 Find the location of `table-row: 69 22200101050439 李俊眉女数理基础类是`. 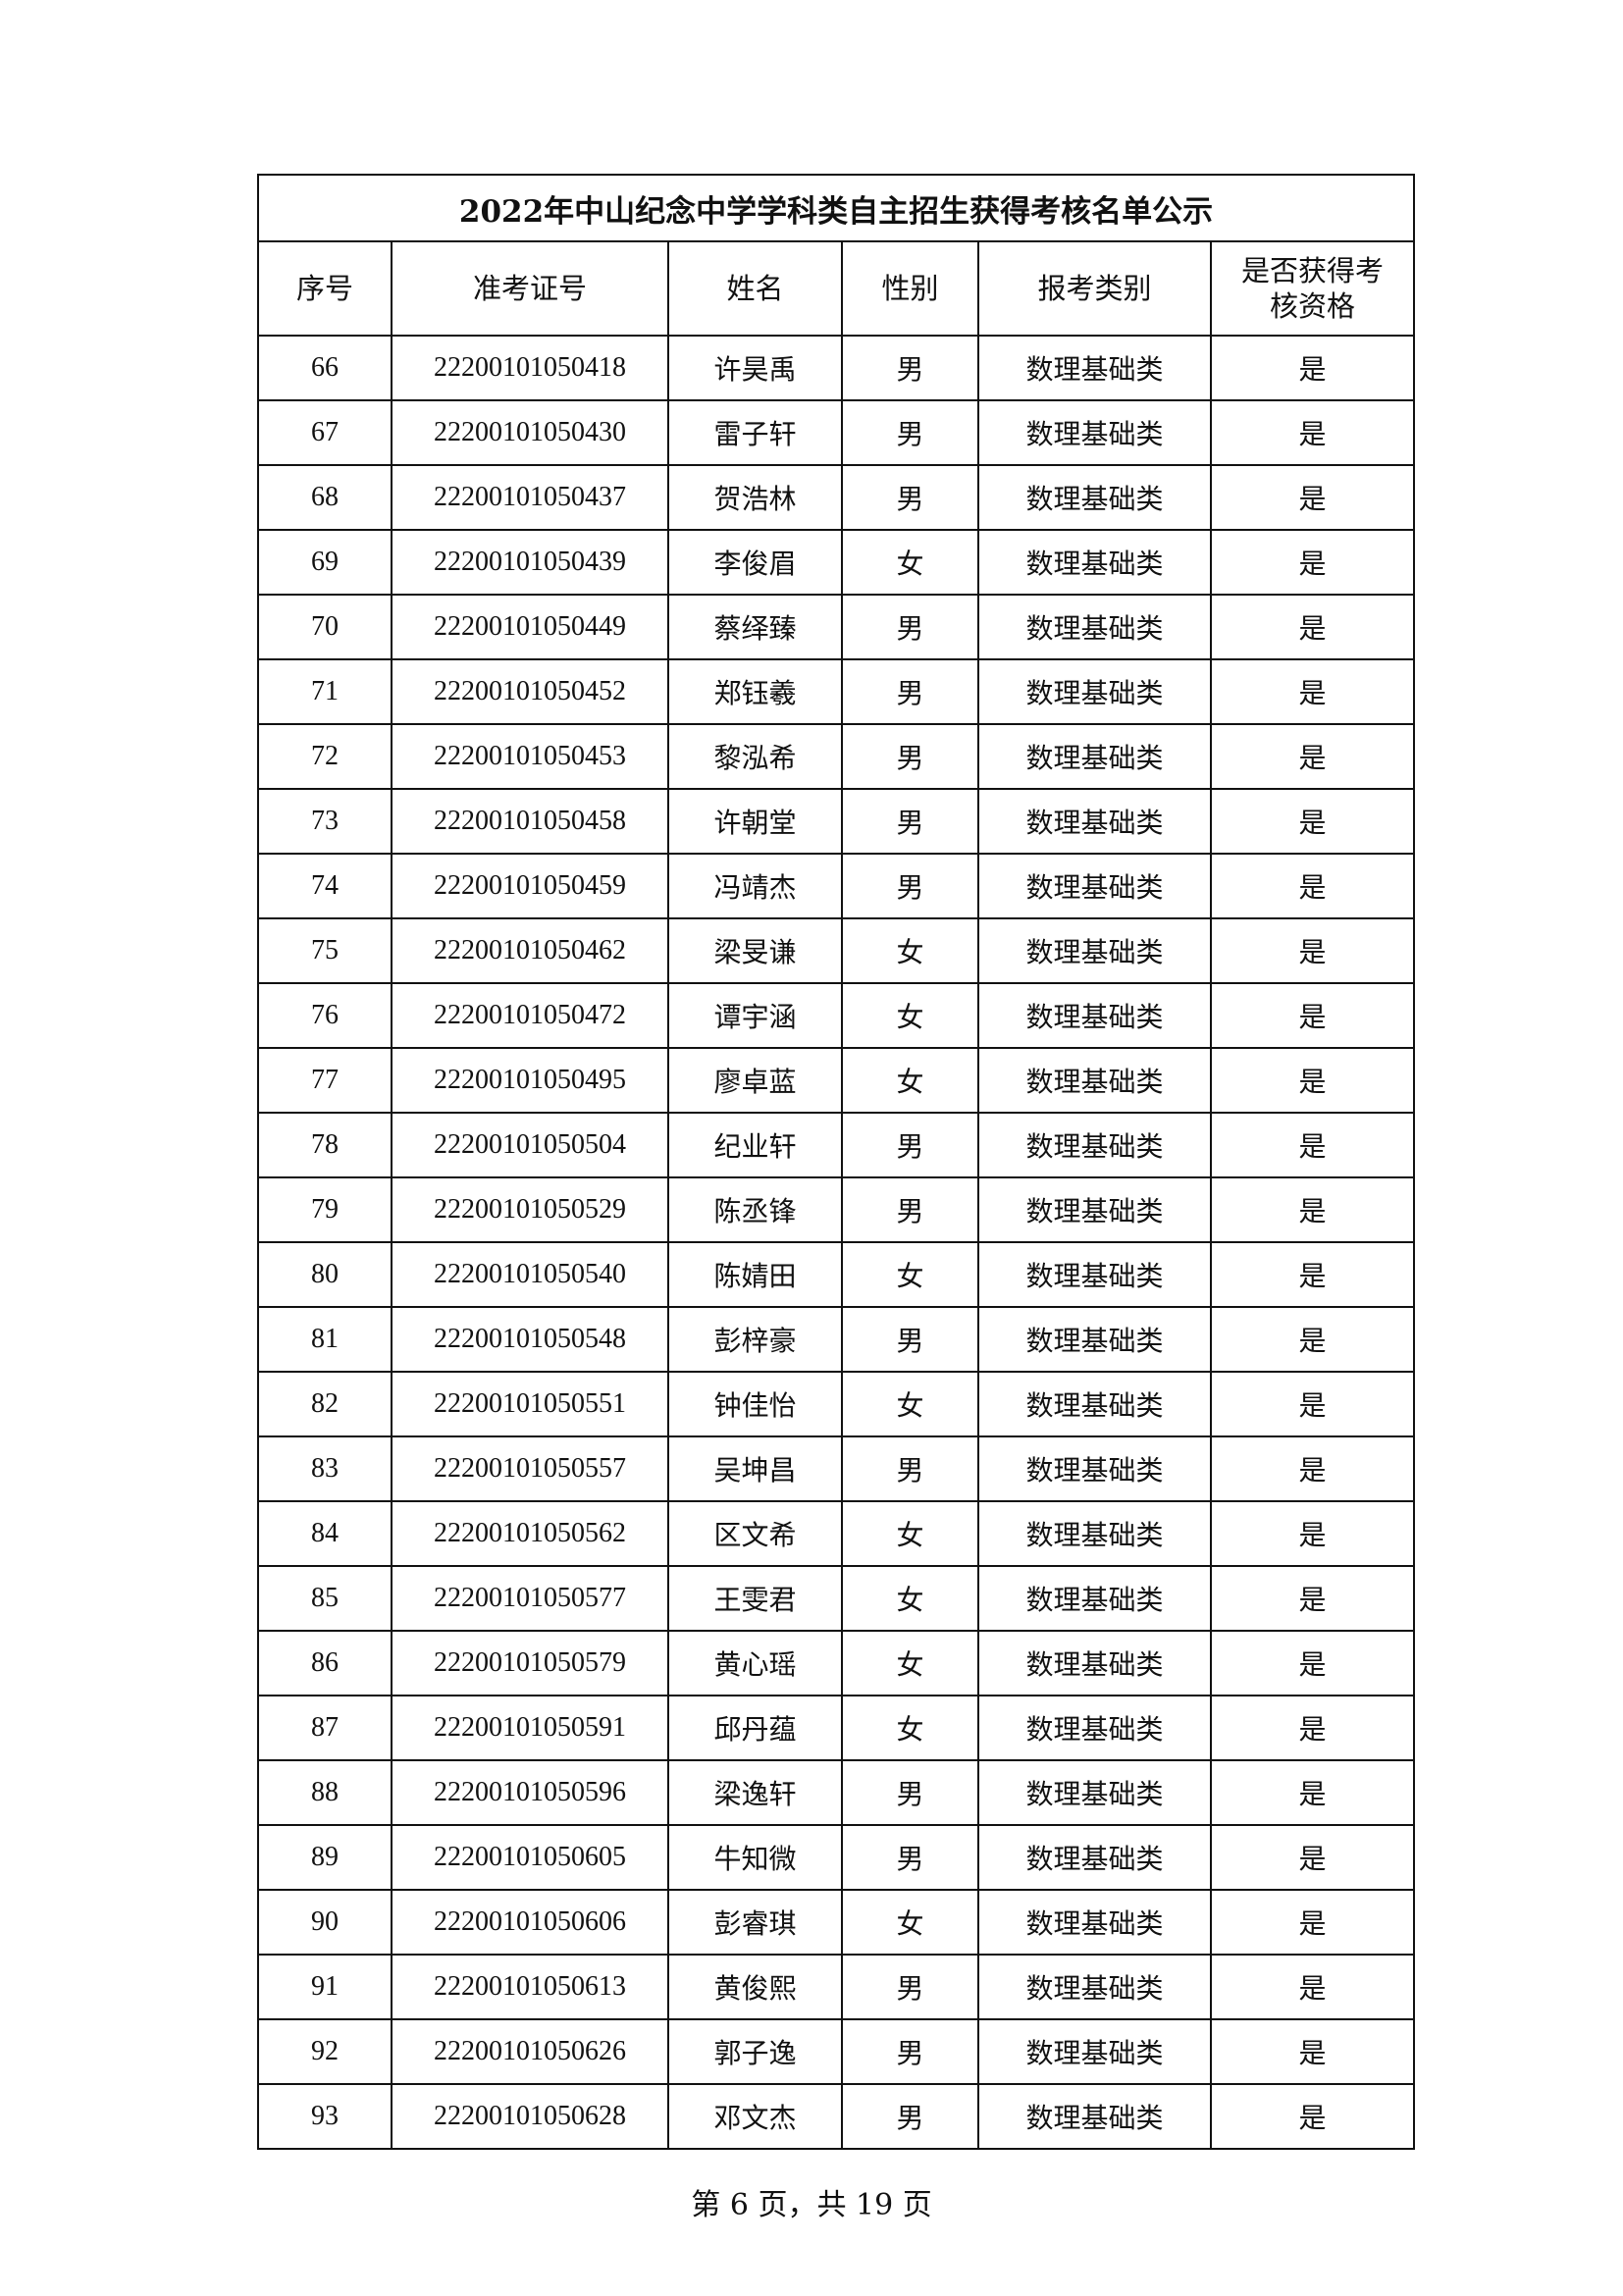

table-row: 69 22200101050439 李俊眉女数理基础类是 is located at coordinates (836, 562).